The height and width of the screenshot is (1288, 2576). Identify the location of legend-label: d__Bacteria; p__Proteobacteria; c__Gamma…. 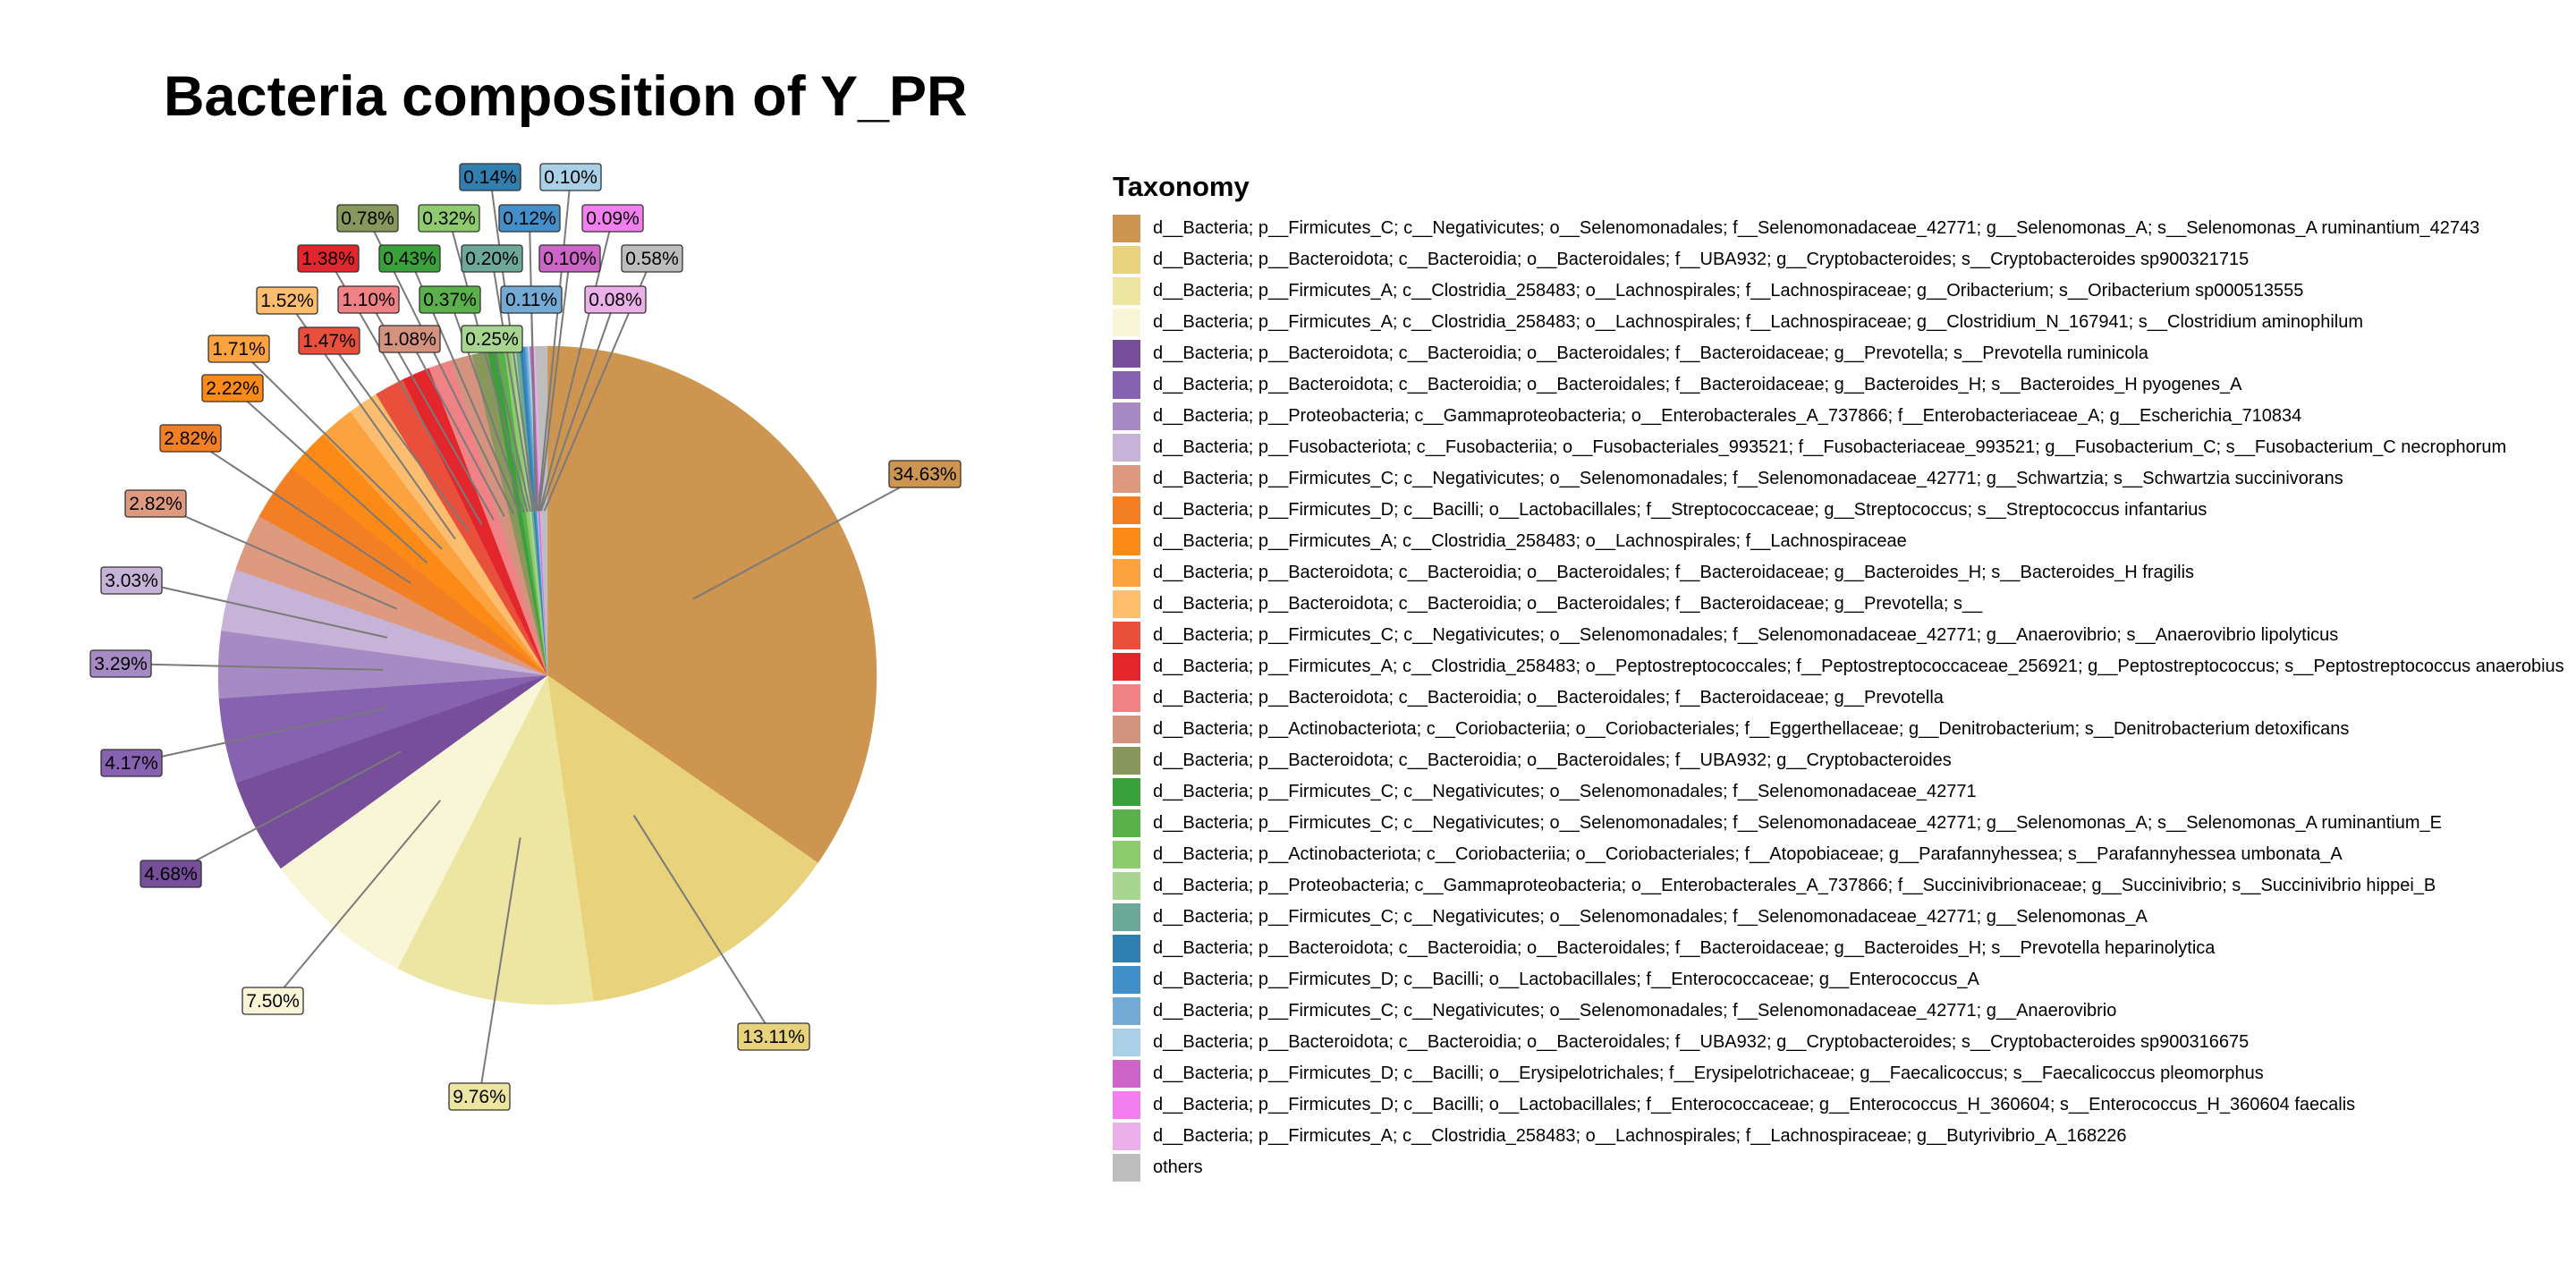
(1794, 885).